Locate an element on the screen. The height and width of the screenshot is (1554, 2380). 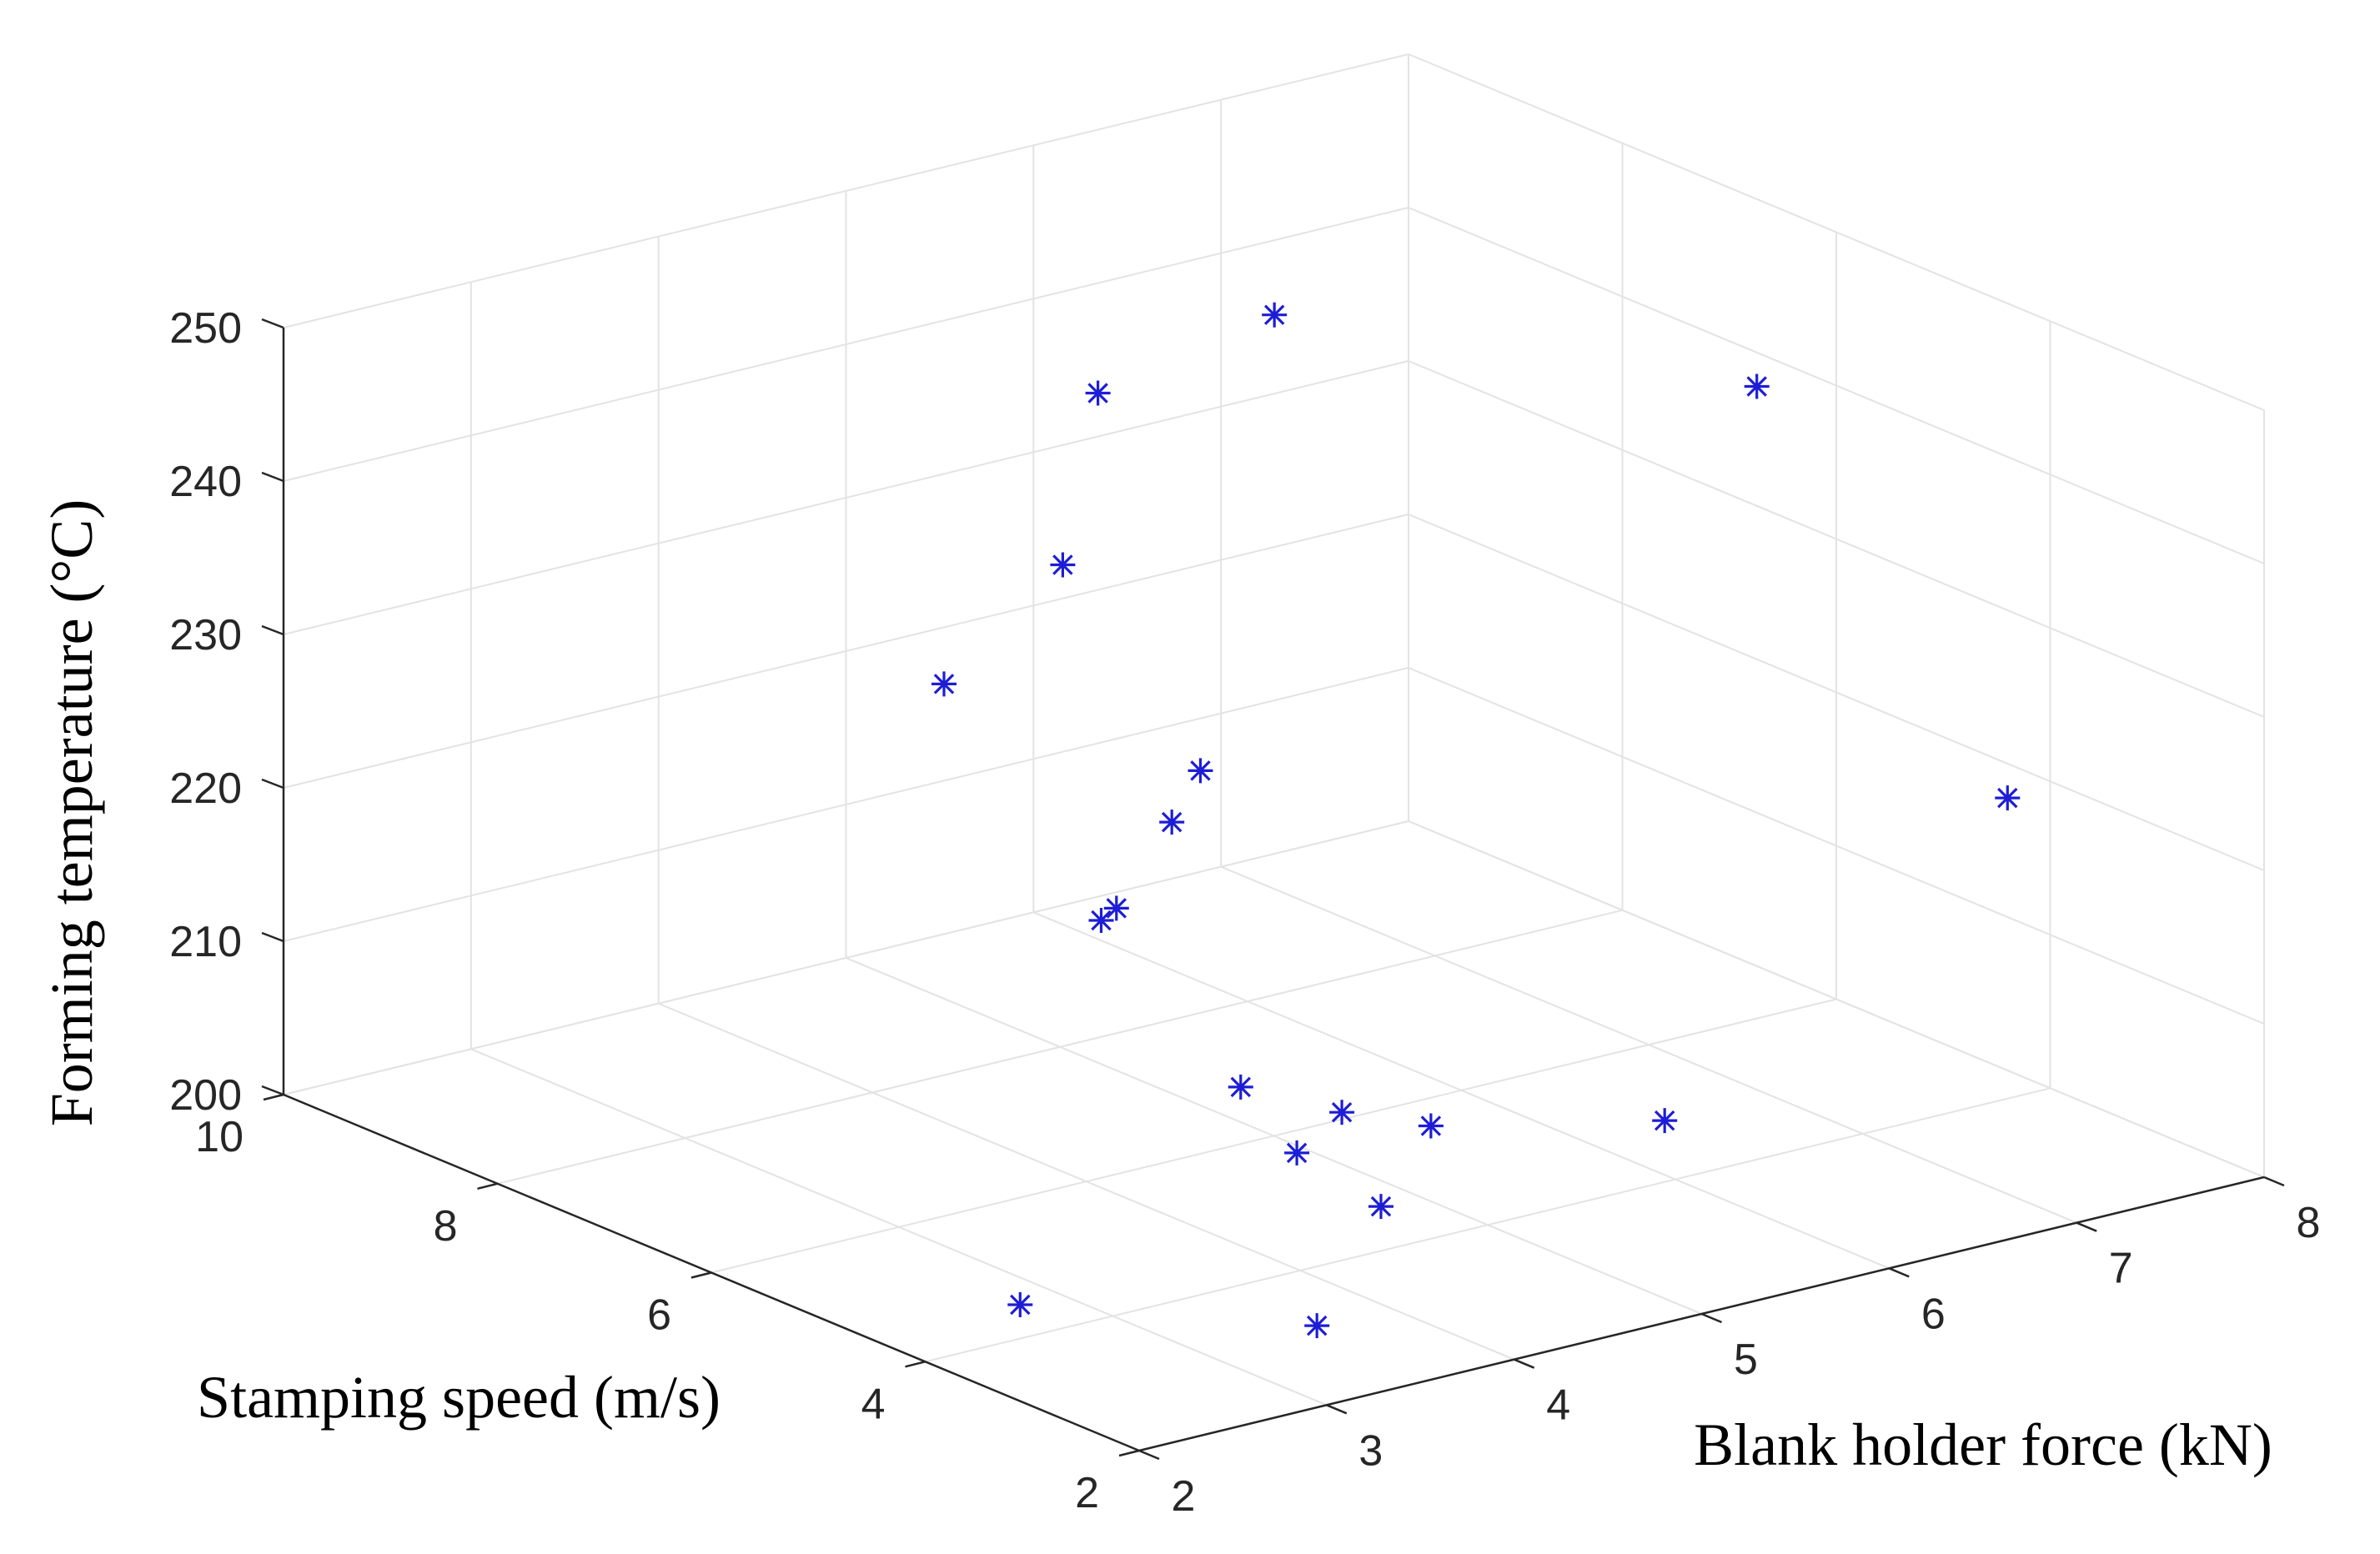
y-tick-label: 8 is located at coordinates (446, 1226).